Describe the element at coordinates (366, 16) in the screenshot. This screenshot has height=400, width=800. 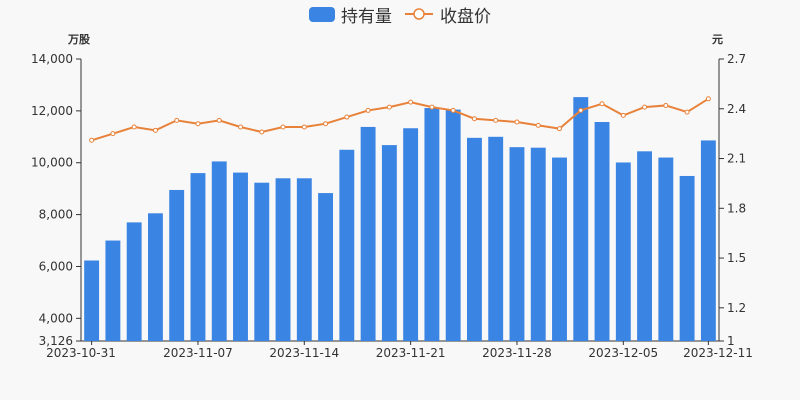
I see `legend-label-holdings: 持有量` at that location.